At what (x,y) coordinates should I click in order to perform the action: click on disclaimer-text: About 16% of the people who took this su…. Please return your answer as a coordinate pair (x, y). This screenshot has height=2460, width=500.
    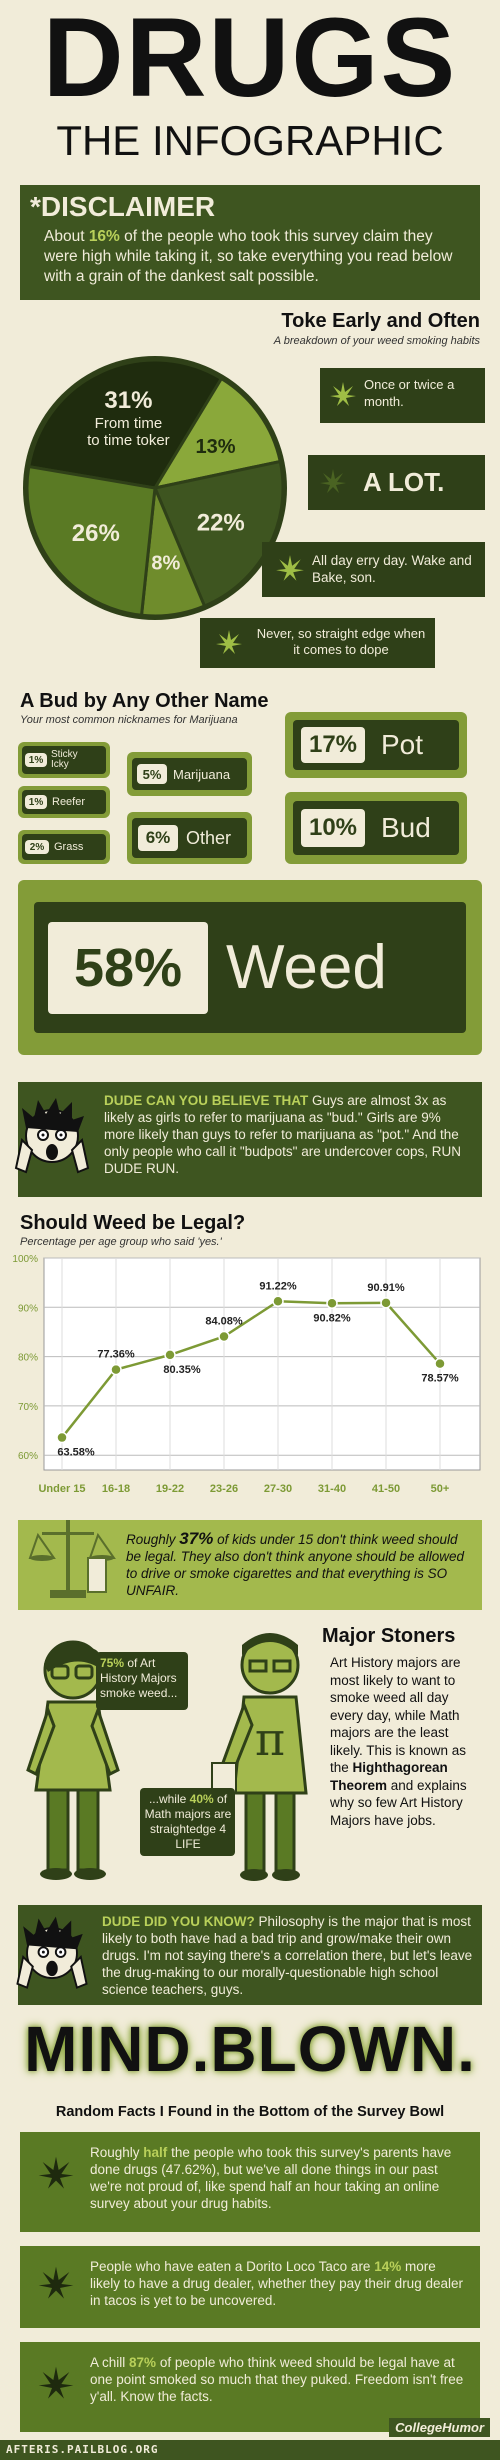
    Looking at the image, I should click on (248, 256).